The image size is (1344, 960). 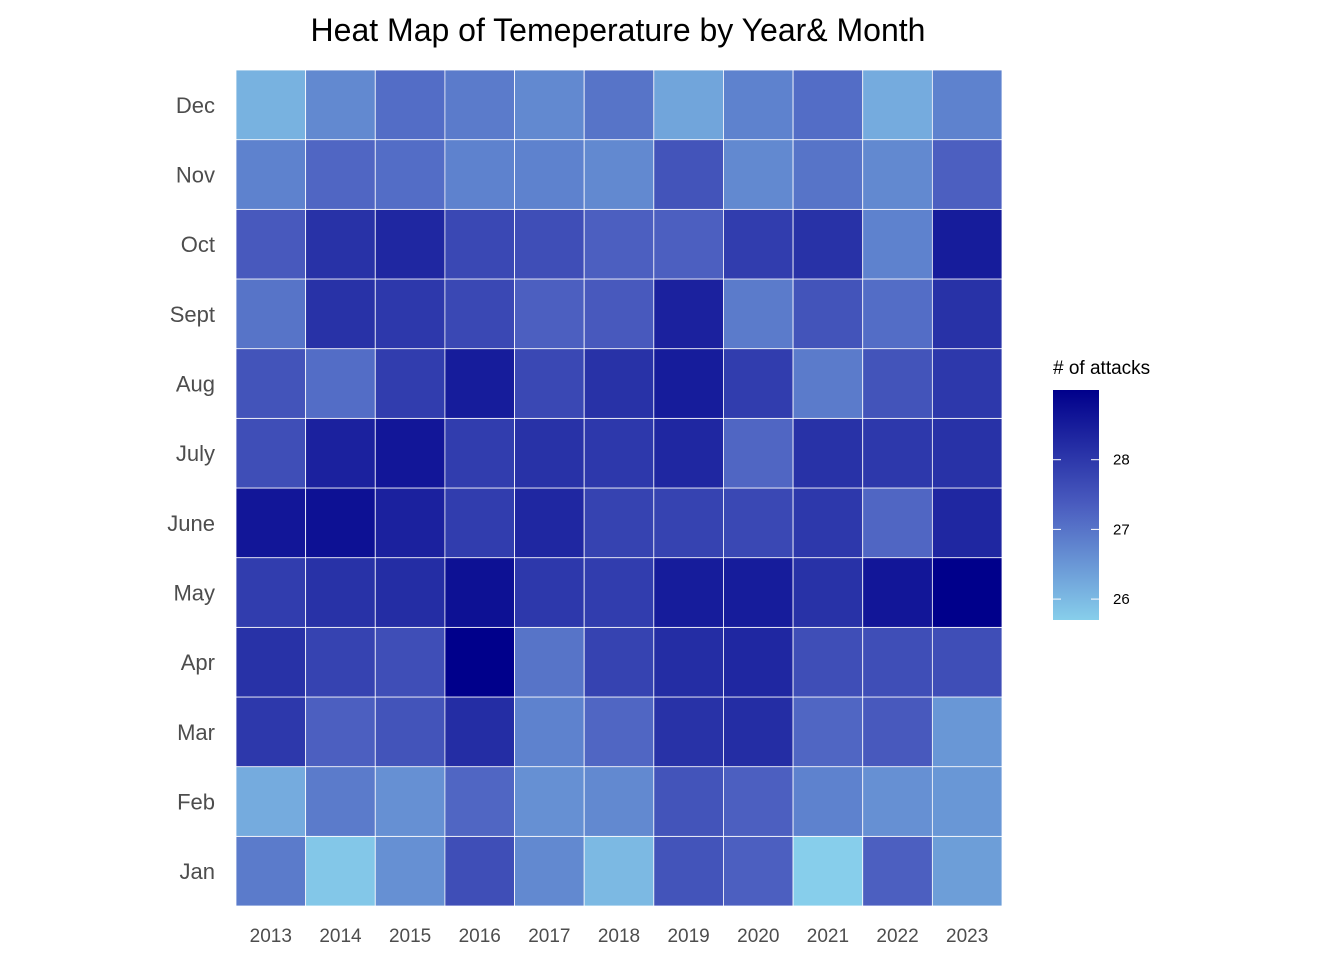 What do you see at coordinates (1121, 529) in the screenshot?
I see `legend-tick-label: 27` at bounding box center [1121, 529].